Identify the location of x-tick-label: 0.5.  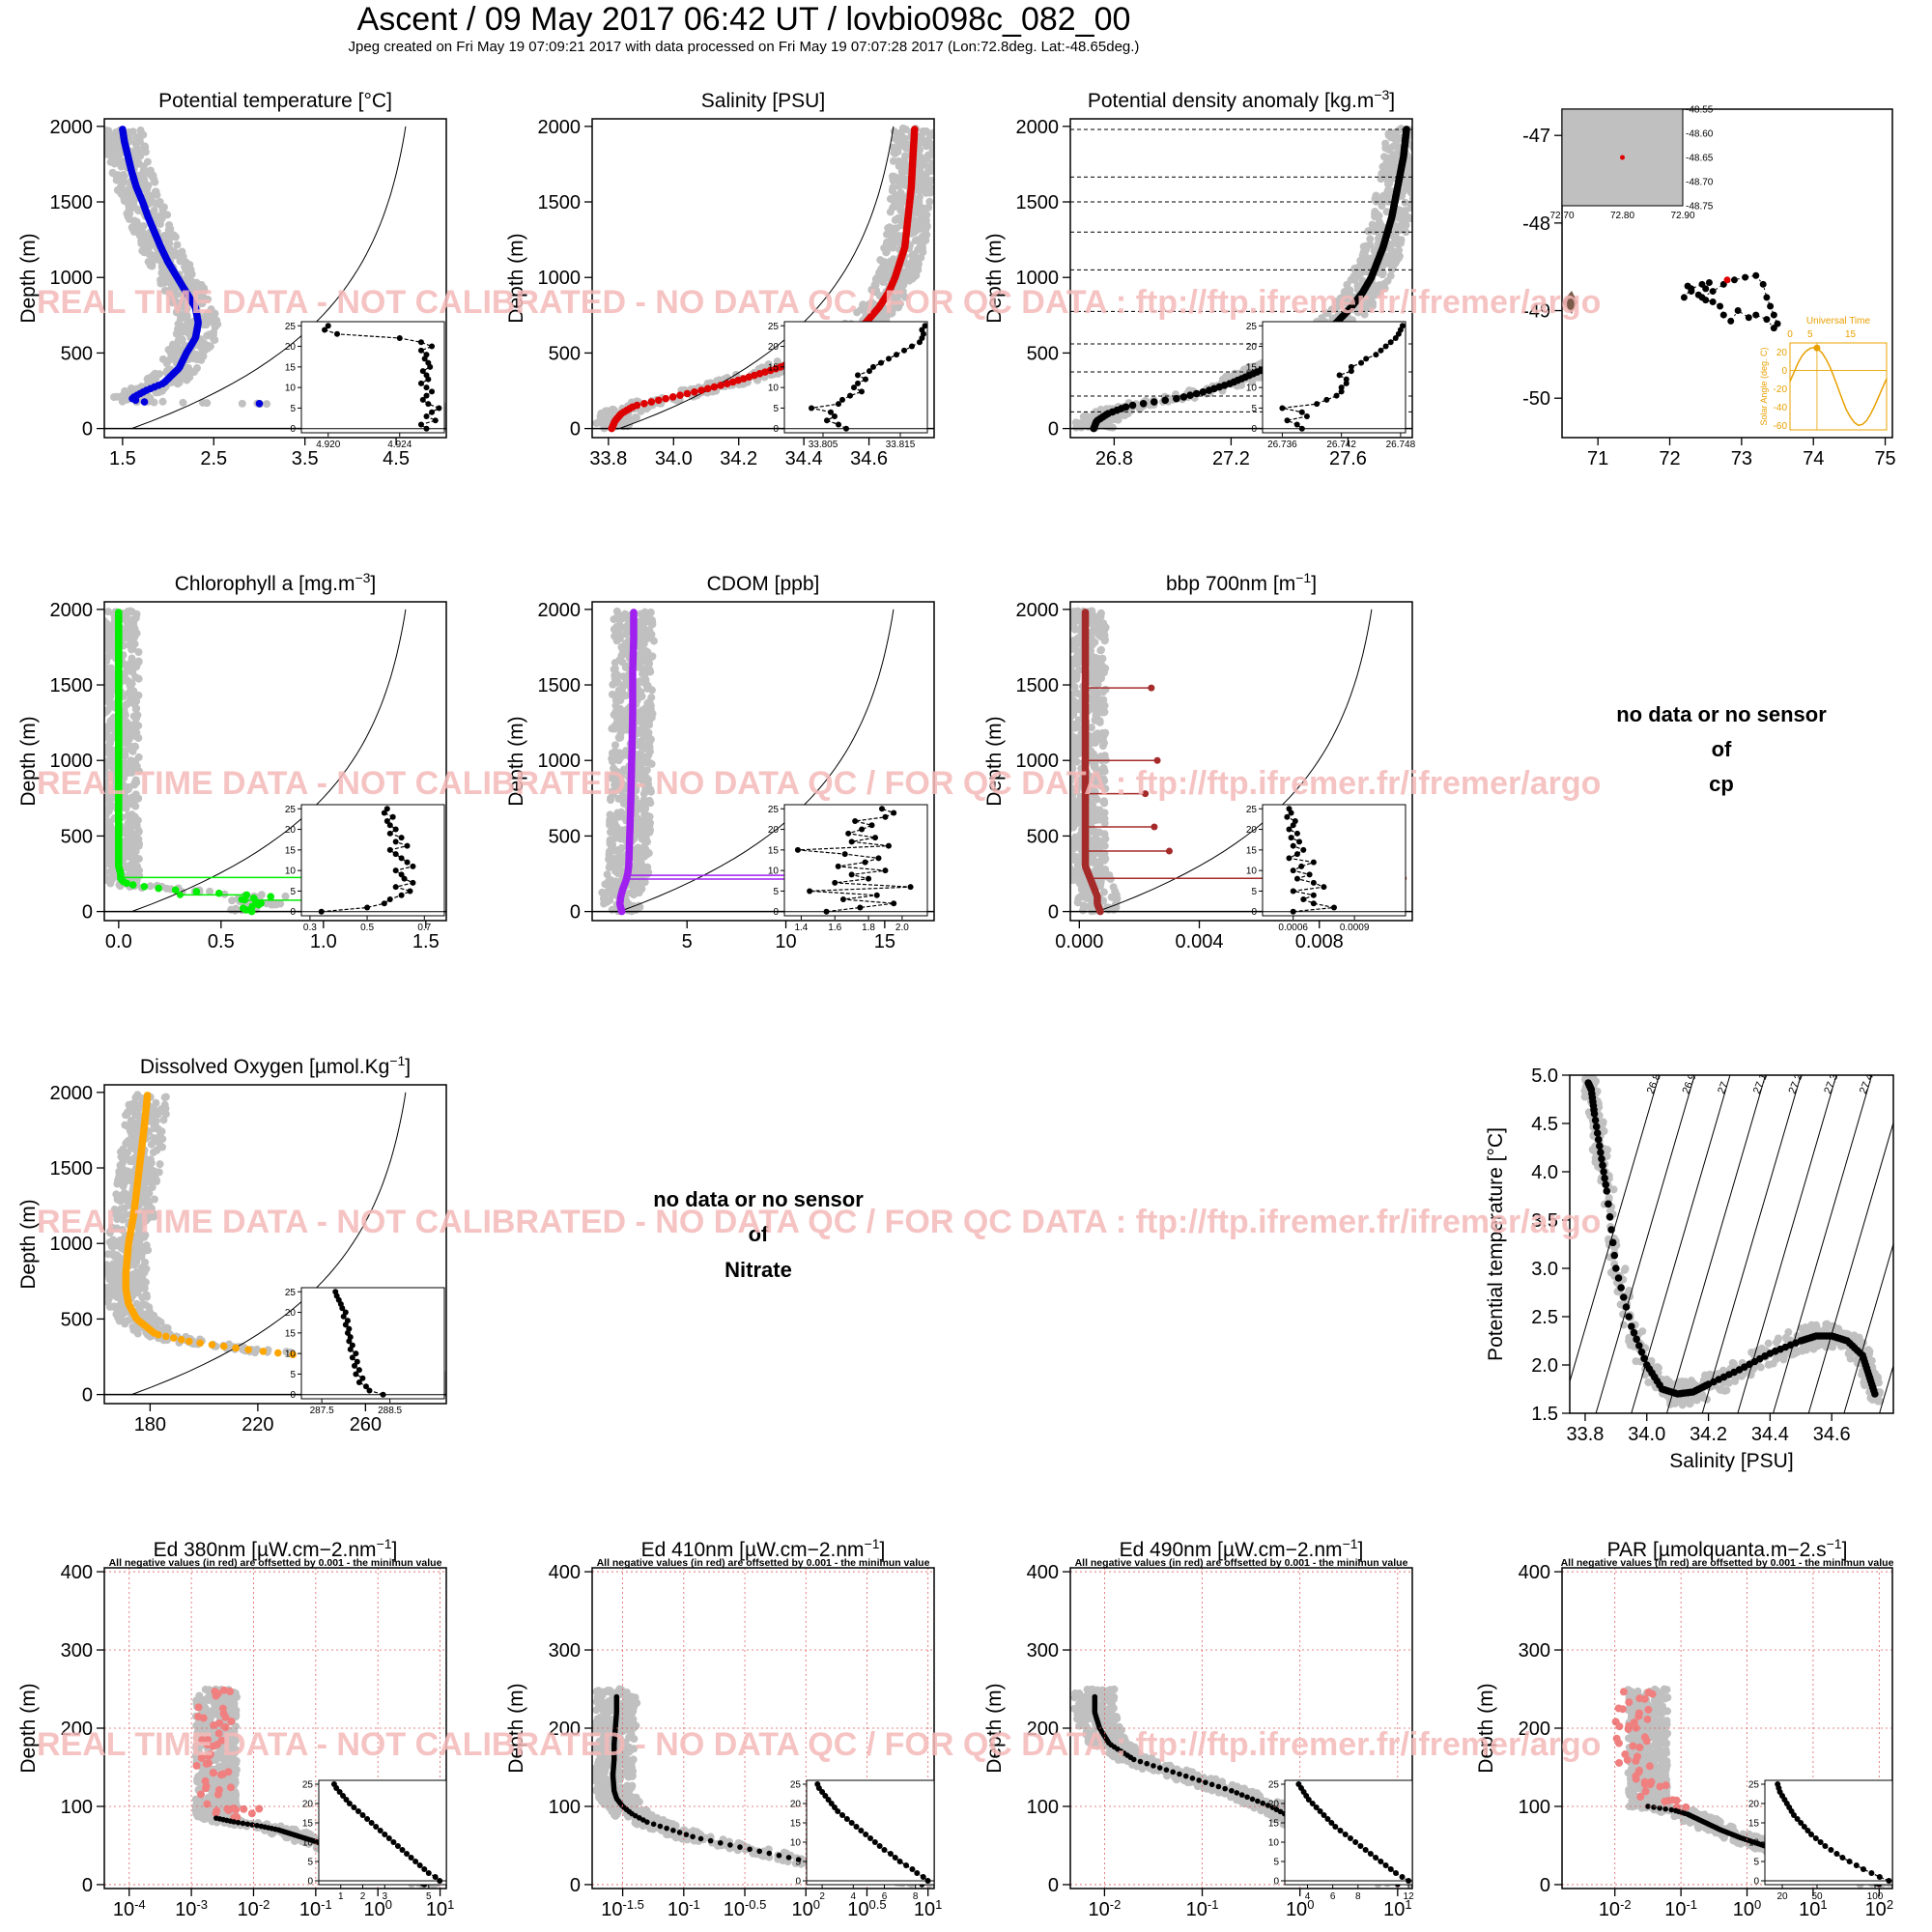
(221, 941).